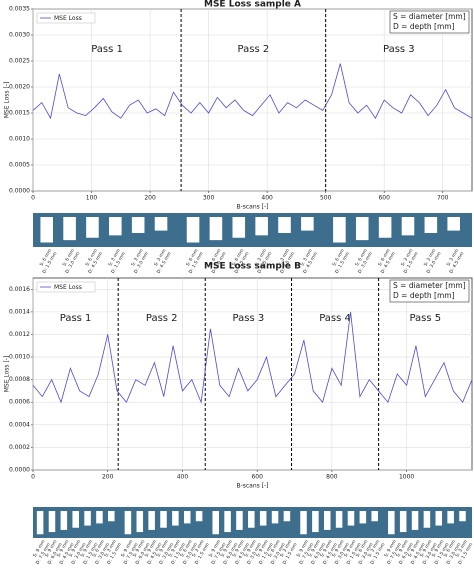  I want to click on y-tick-label: 0.0002, so click(19, 447).